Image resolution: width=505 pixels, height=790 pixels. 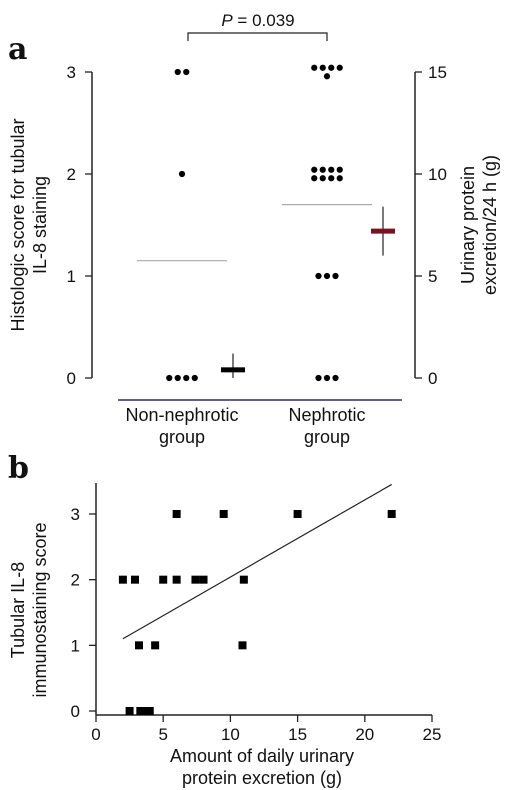 I want to click on panel-a-label: a, so click(x=17, y=49).